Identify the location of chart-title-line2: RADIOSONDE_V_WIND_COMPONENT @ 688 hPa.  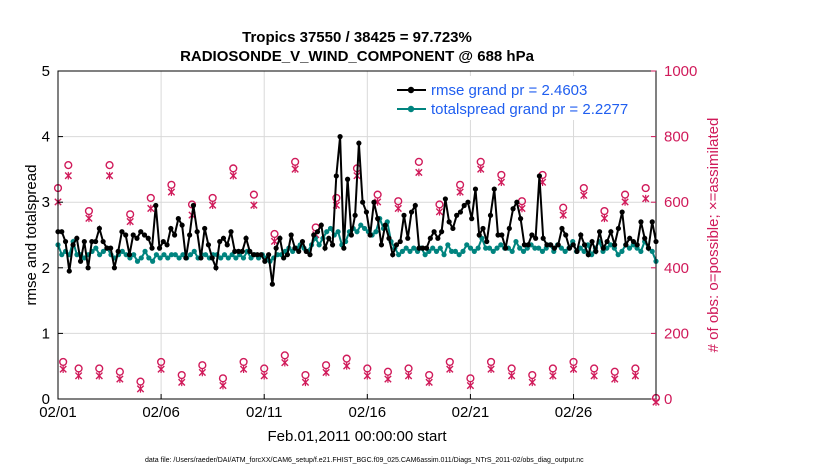
(357, 56).